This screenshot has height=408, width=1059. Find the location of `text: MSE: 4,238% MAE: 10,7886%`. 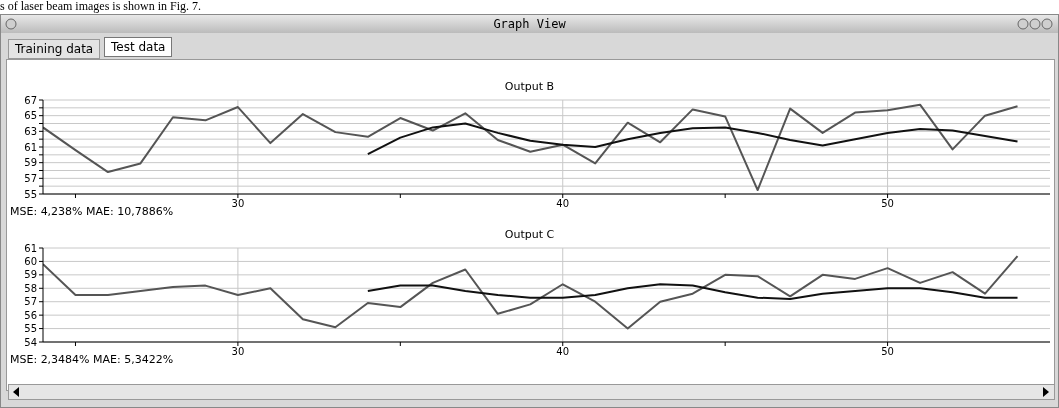

text: MSE: 4,238% MAE: 10,7886% is located at coordinates (92, 211).